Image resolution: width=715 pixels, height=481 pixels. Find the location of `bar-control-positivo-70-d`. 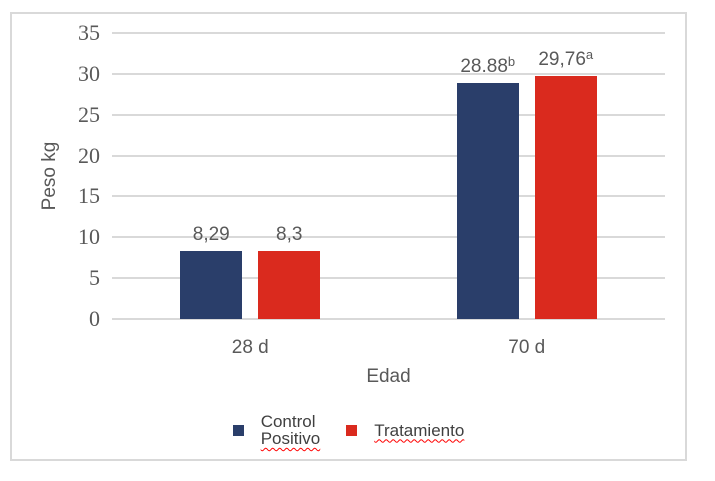

bar-control-positivo-70-d is located at coordinates (487, 201).